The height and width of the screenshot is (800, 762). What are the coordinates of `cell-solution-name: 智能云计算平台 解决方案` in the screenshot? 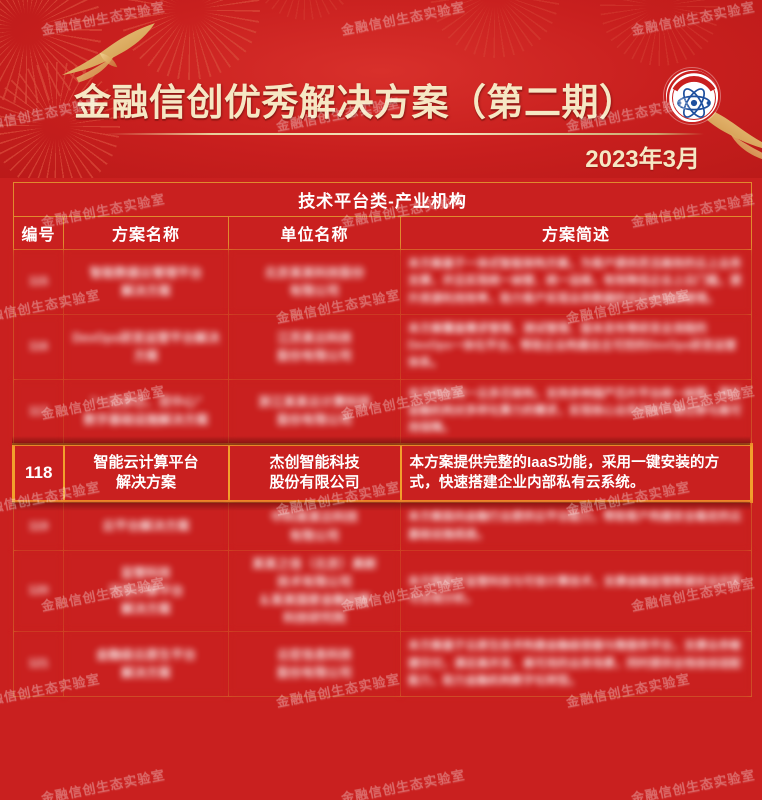 It's located at (146, 473).